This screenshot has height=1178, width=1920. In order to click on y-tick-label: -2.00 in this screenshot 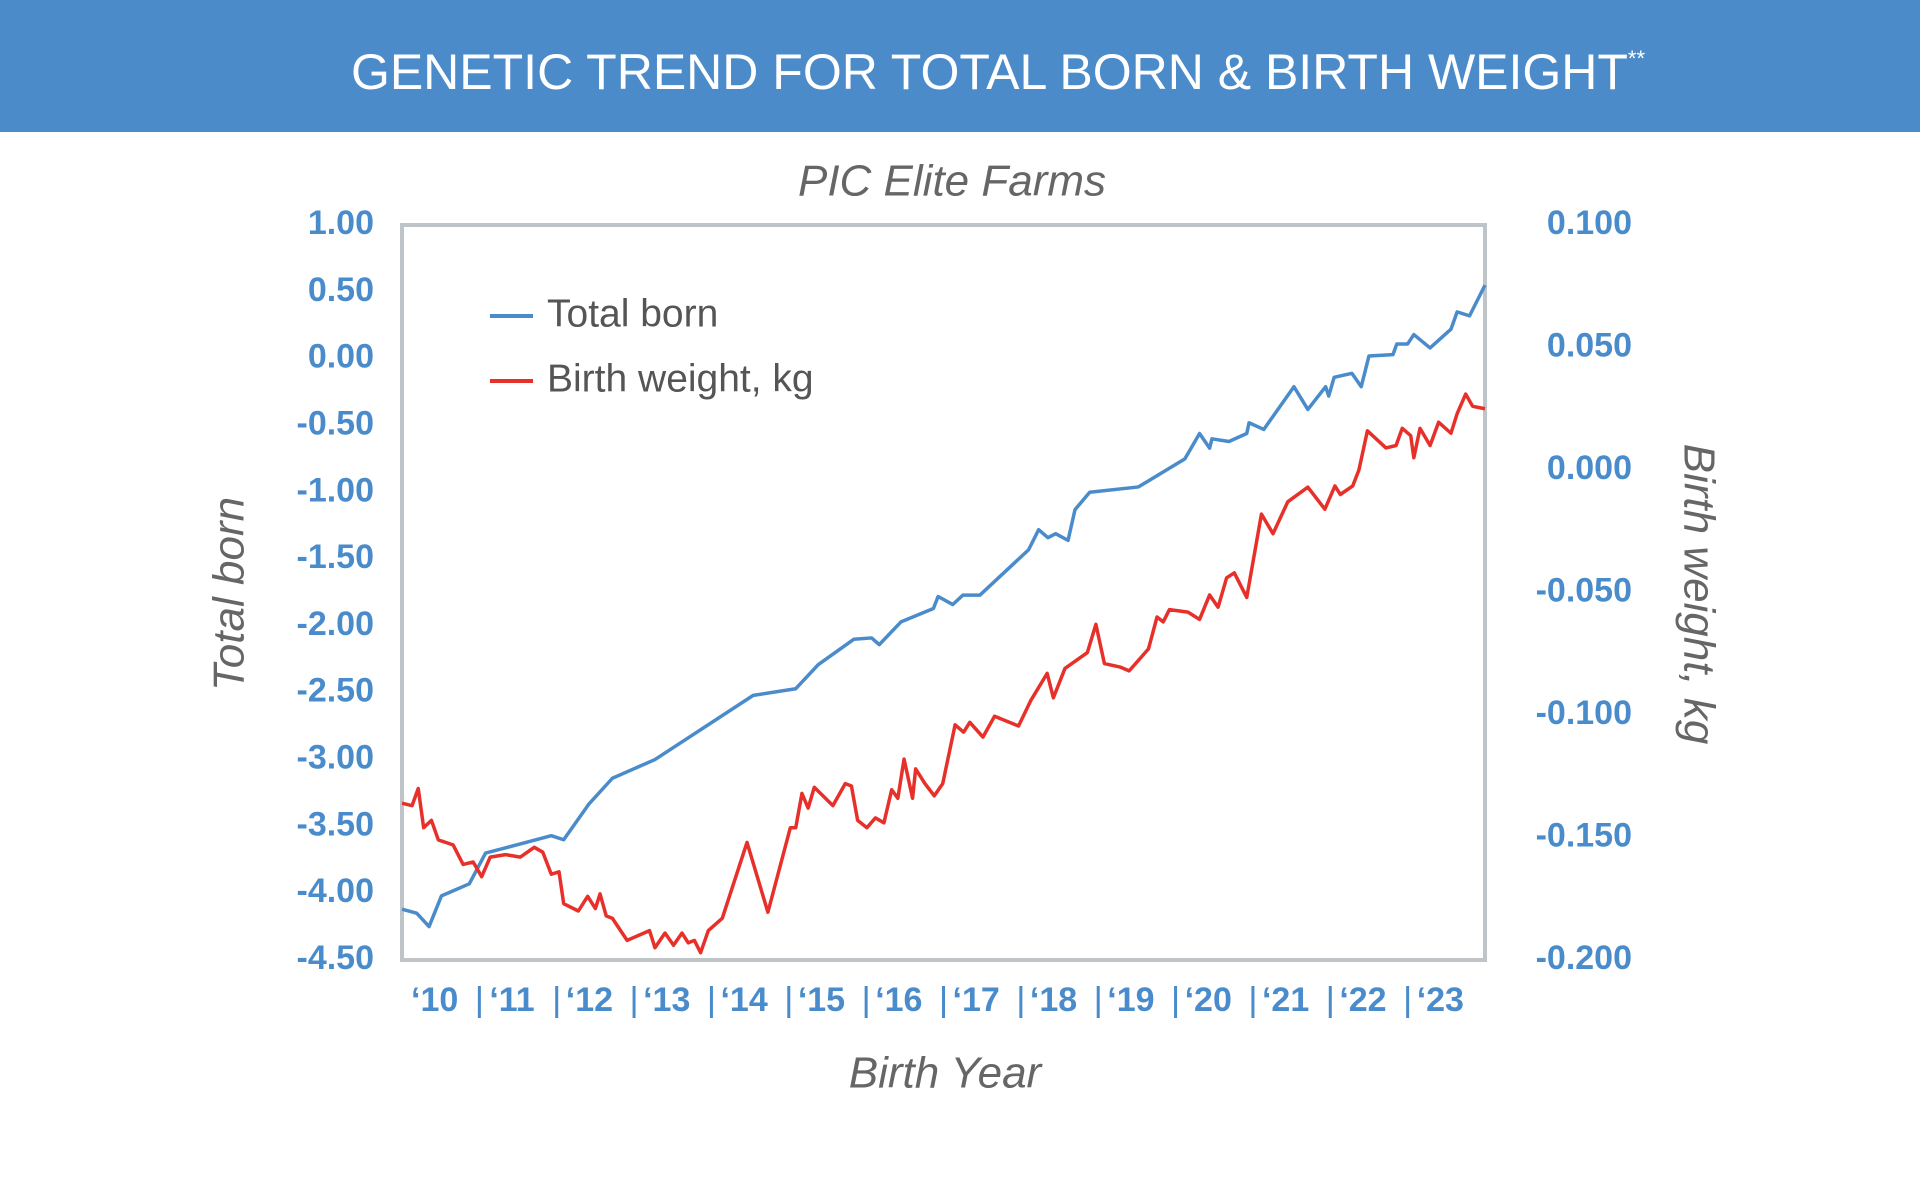, I will do `click(336, 624)`.